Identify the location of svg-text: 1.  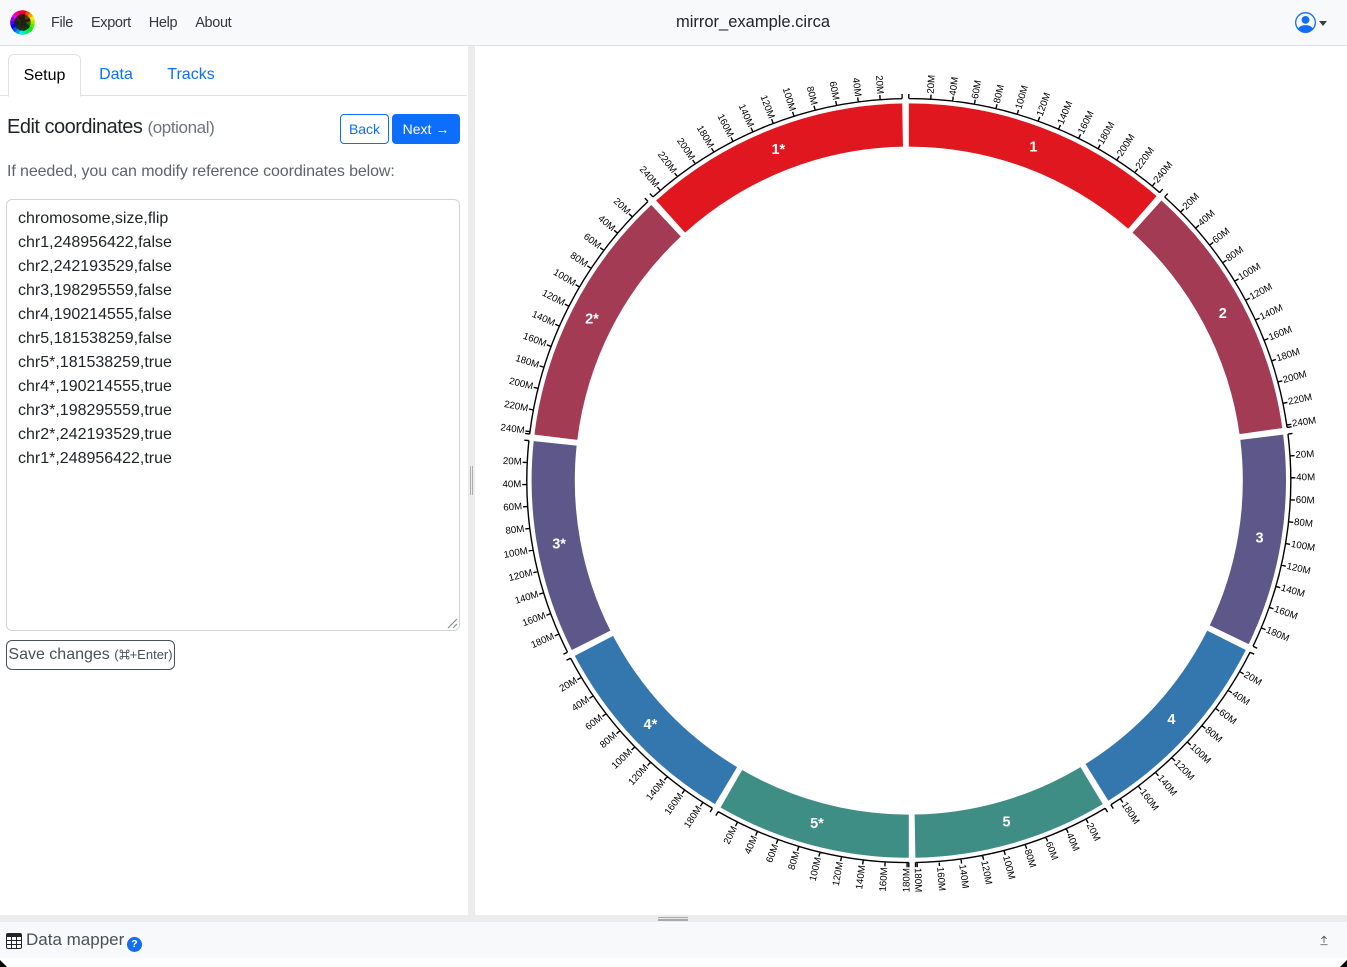
(1033, 148).